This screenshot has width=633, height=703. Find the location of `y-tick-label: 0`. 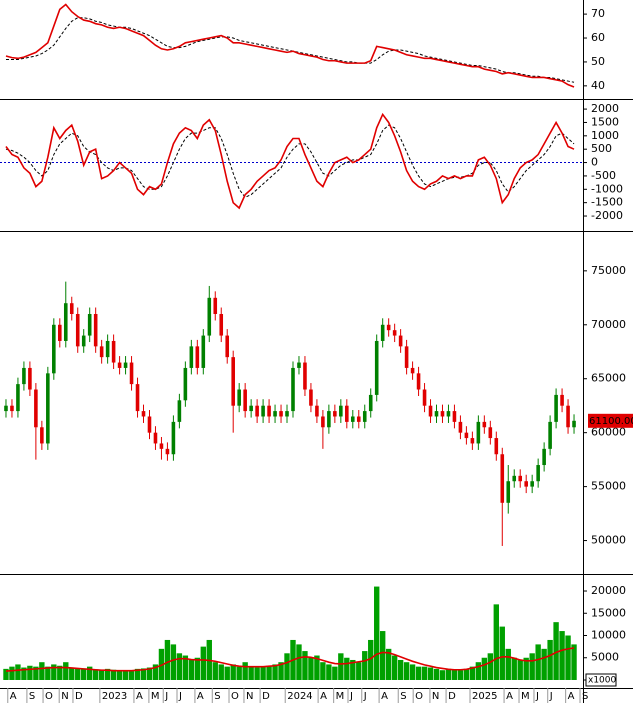

y-tick-label: 0 is located at coordinates (594, 162).